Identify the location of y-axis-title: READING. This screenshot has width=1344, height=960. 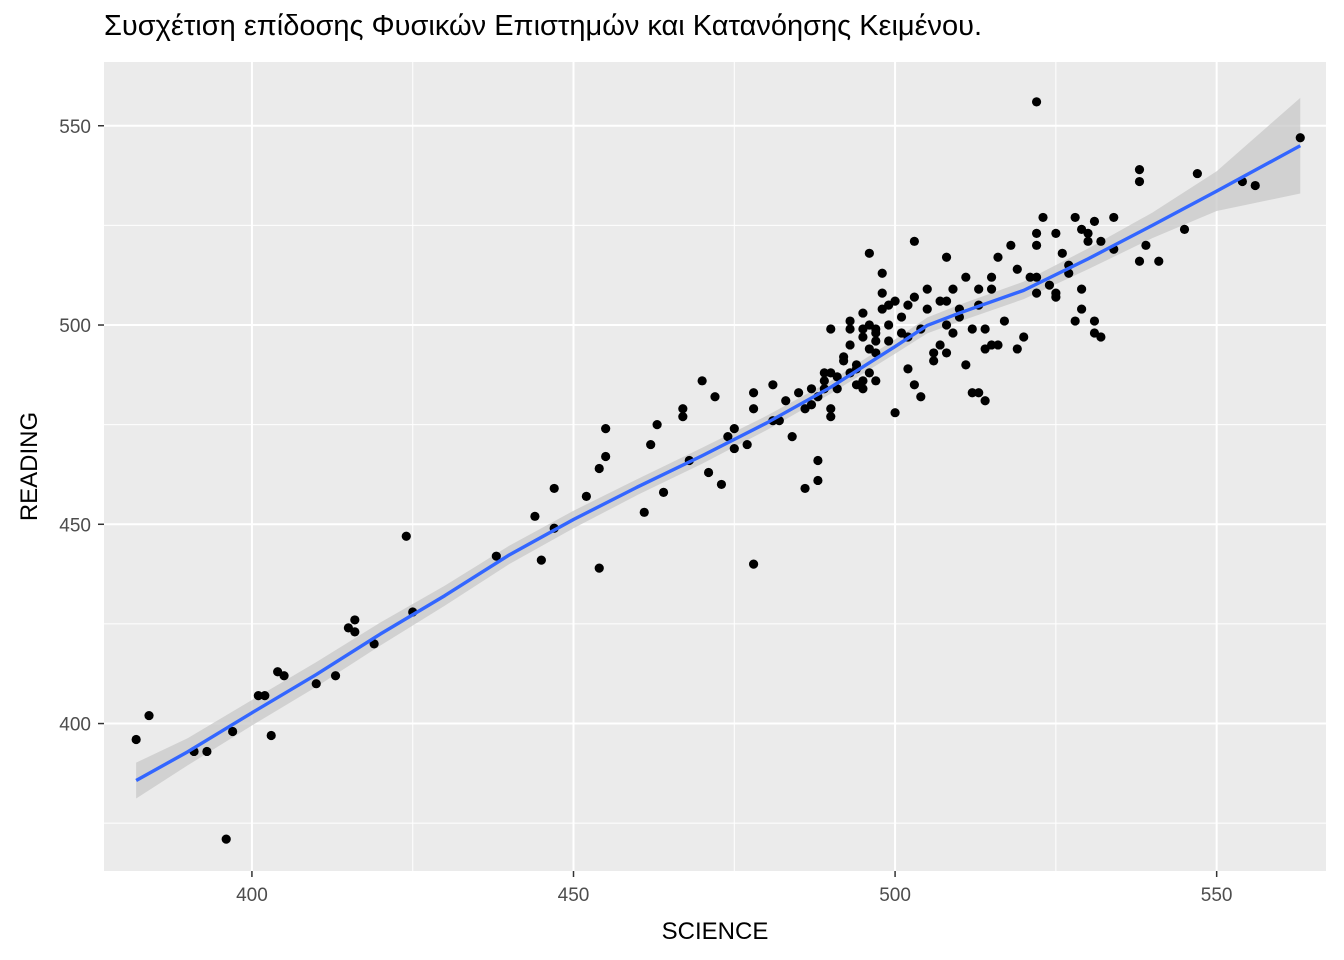
(29, 466).